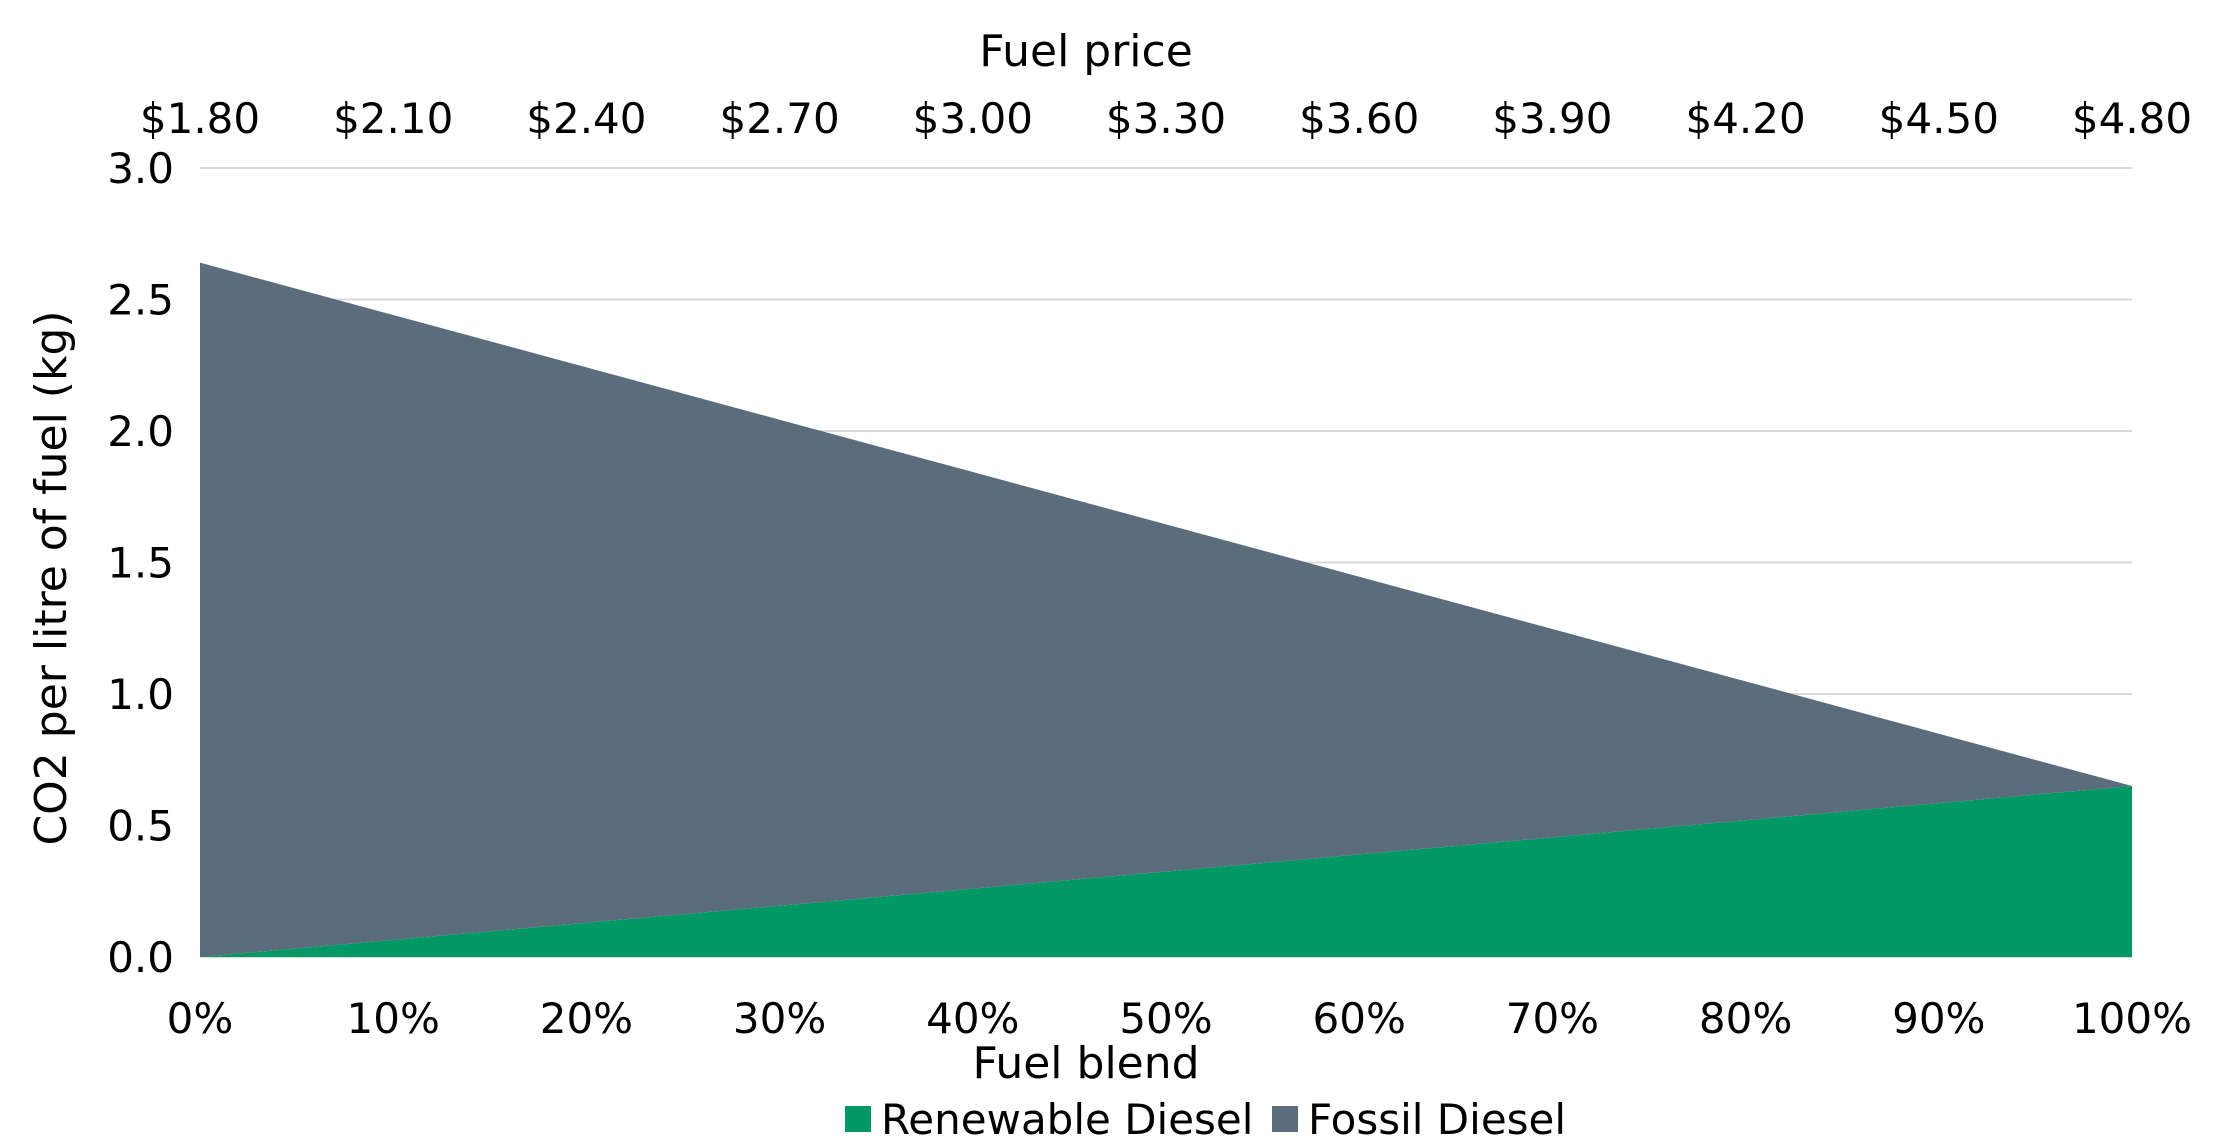  I want to click on y-tick-label: 1.0, so click(140, 694).